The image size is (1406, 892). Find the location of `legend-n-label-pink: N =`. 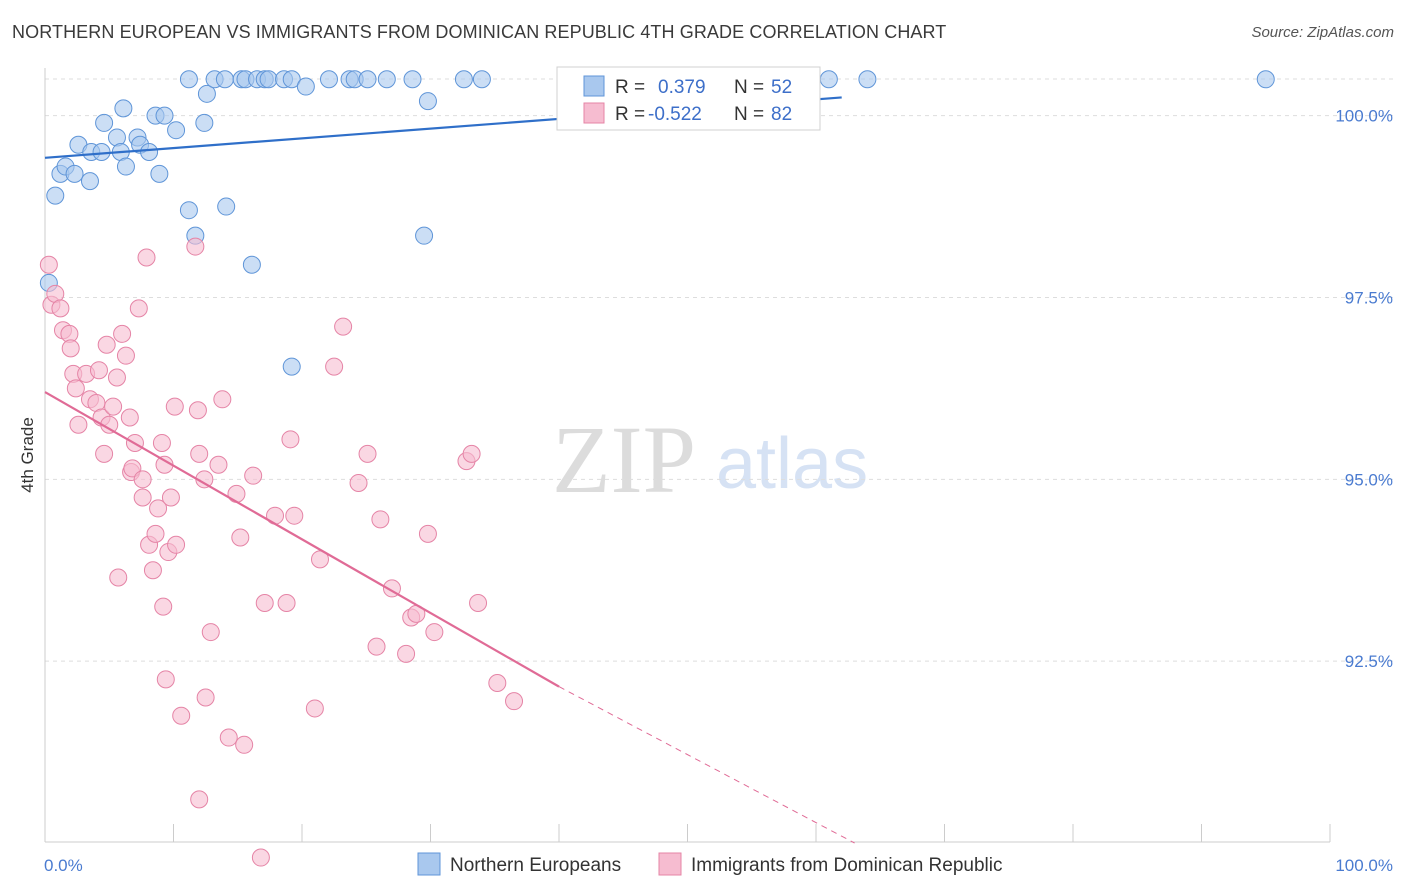

legend-n-label-pink: N = is located at coordinates (749, 114).